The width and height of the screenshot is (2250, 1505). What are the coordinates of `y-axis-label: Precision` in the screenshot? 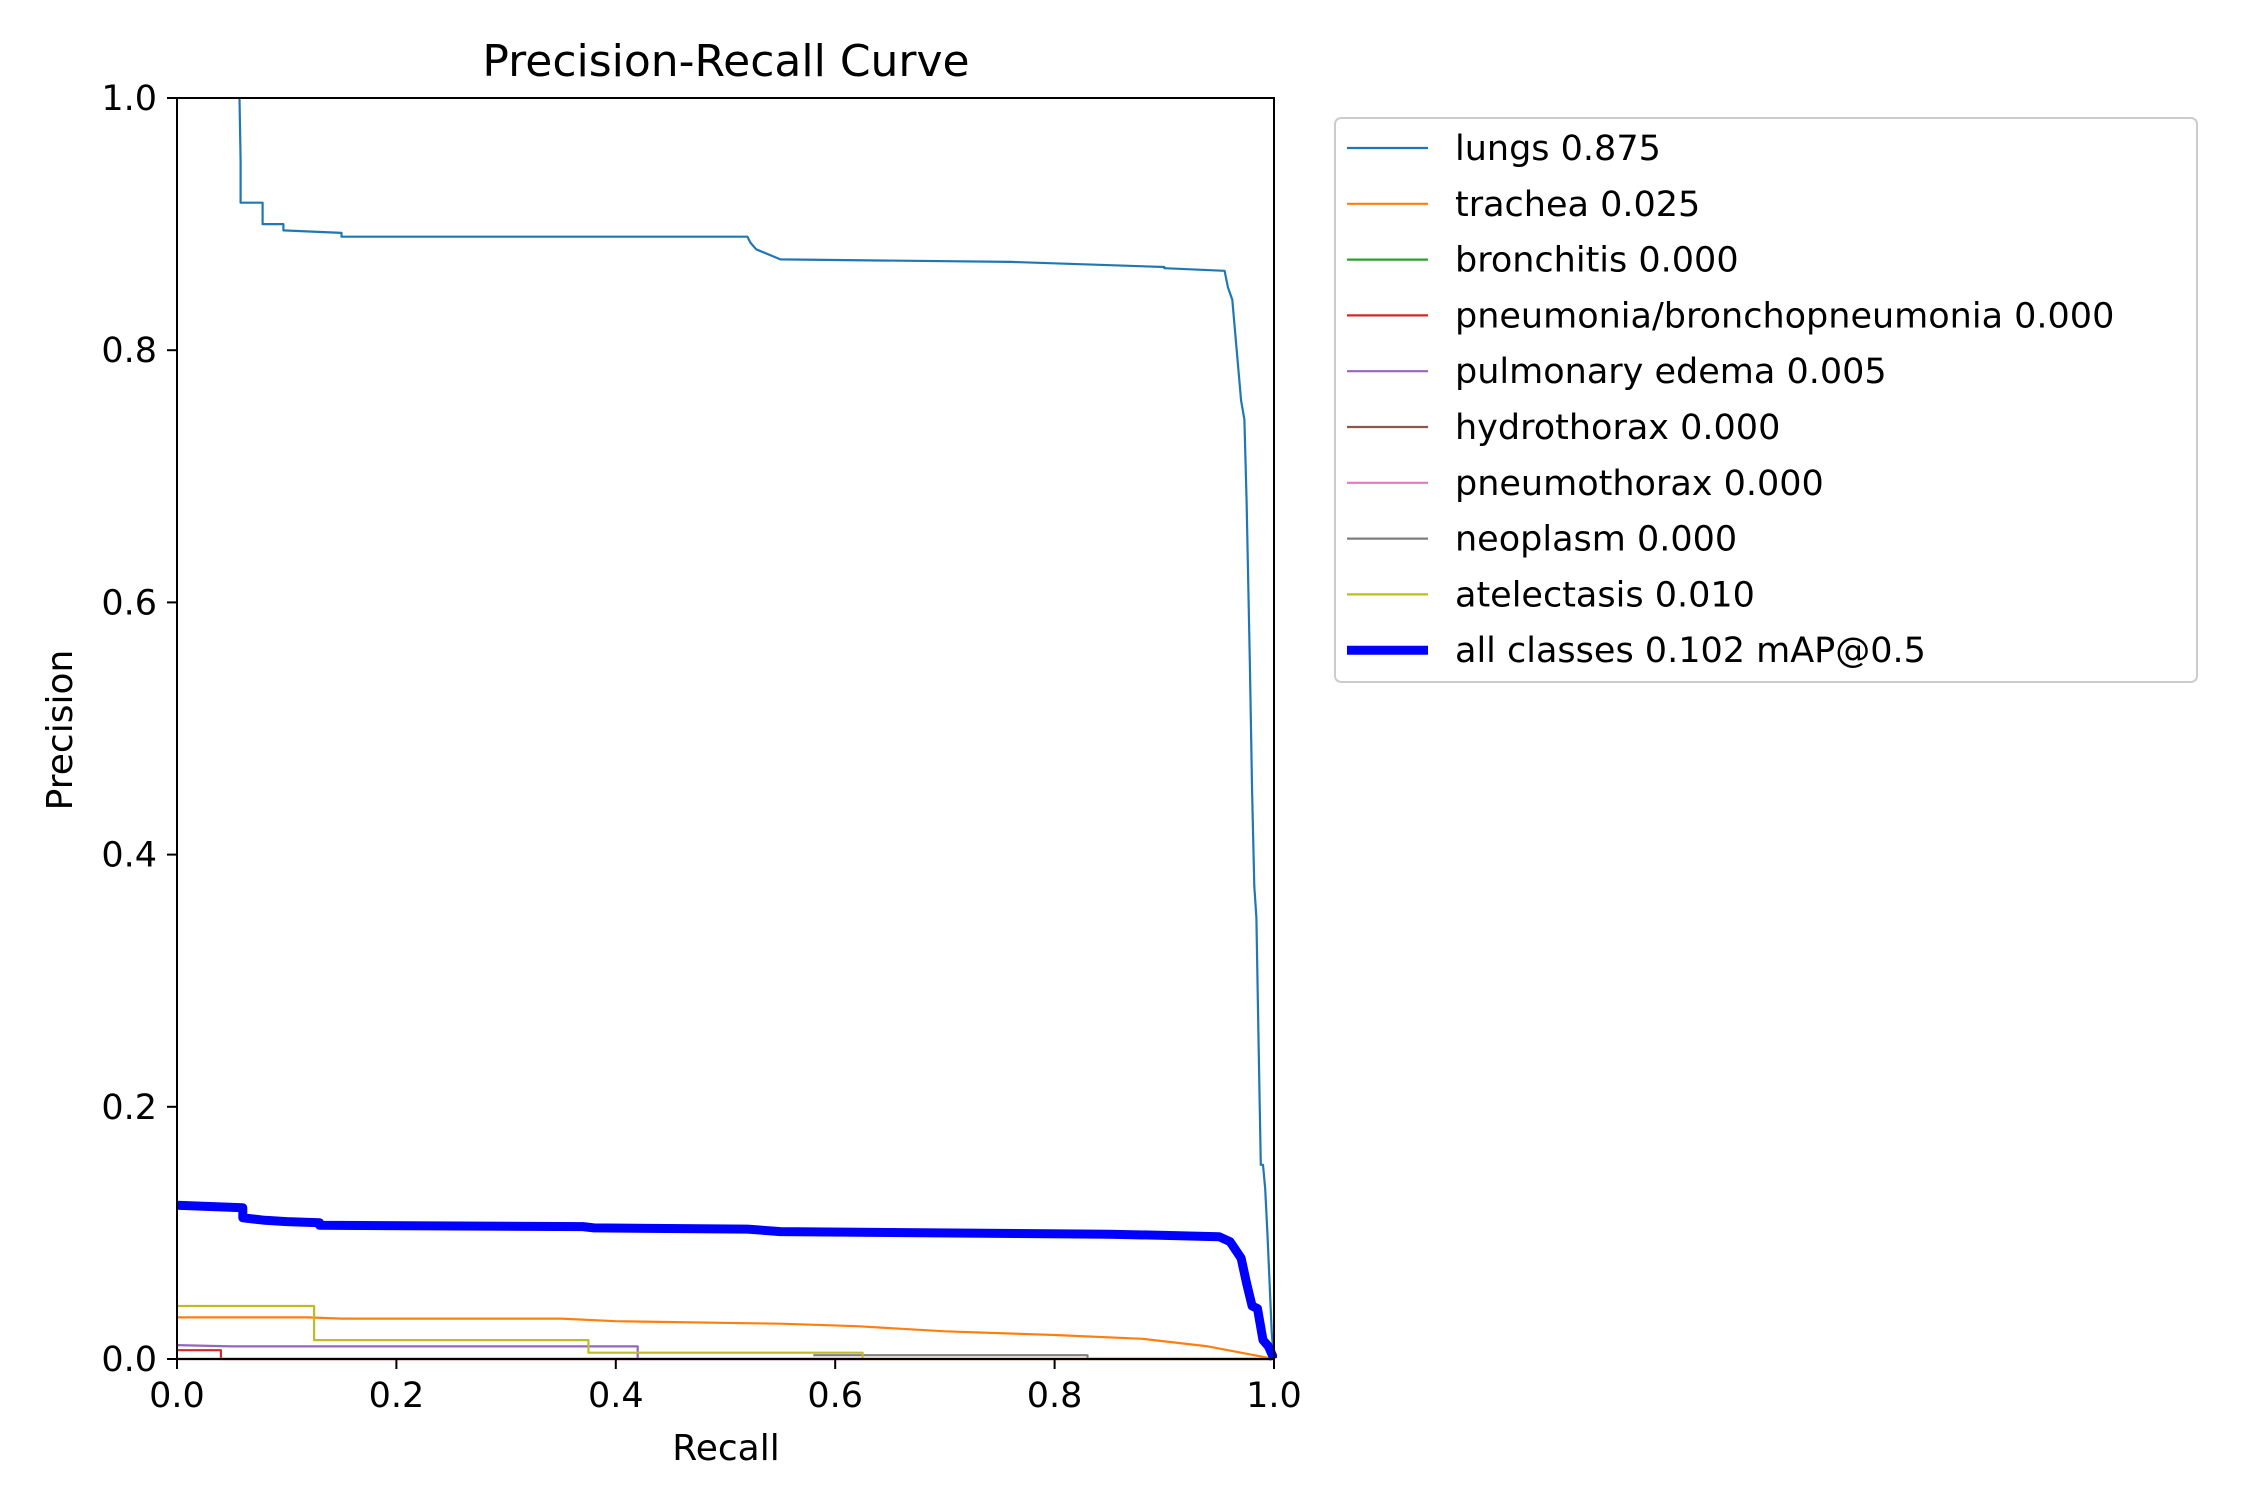 It's located at (60, 730).